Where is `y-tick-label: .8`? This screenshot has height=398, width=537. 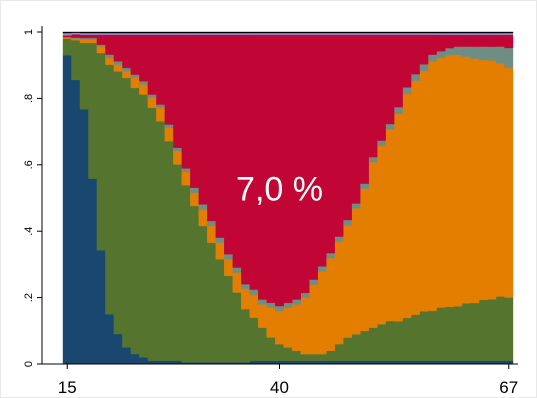 y-tick-label: .8 is located at coordinates (29, 98).